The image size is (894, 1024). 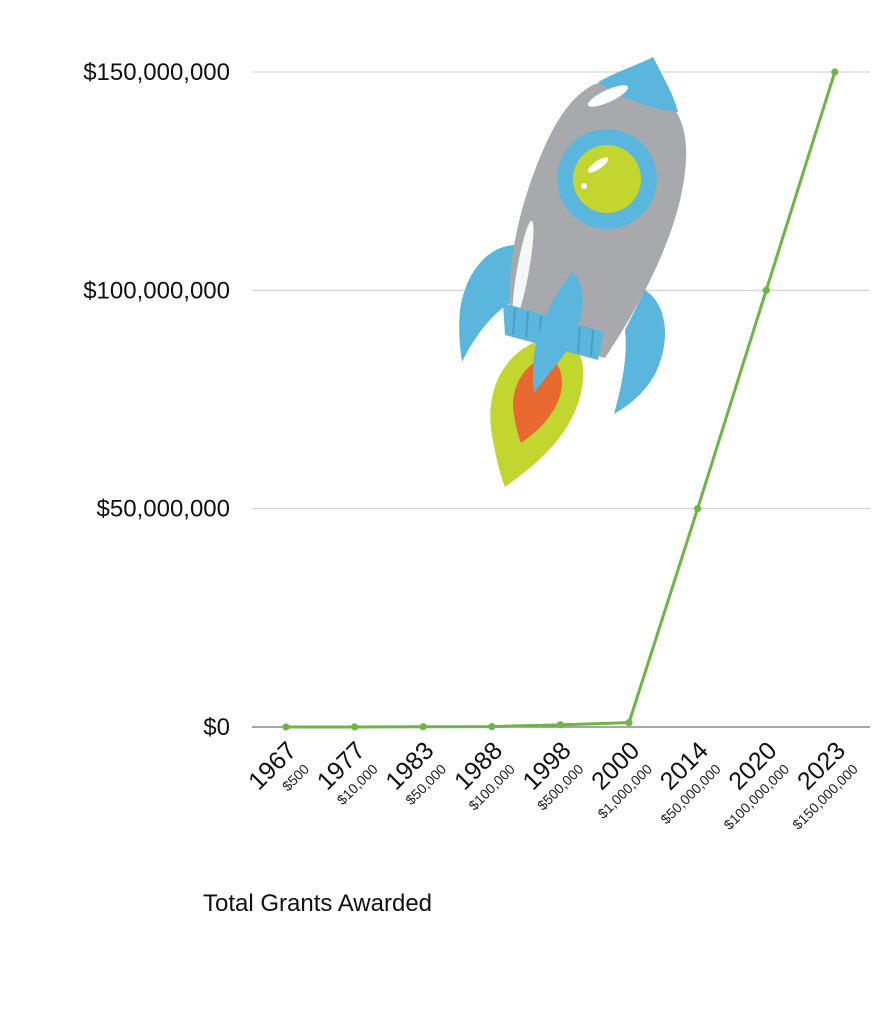 What do you see at coordinates (557, 332) in the screenshot?
I see `rocket-center-fin` at bounding box center [557, 332].